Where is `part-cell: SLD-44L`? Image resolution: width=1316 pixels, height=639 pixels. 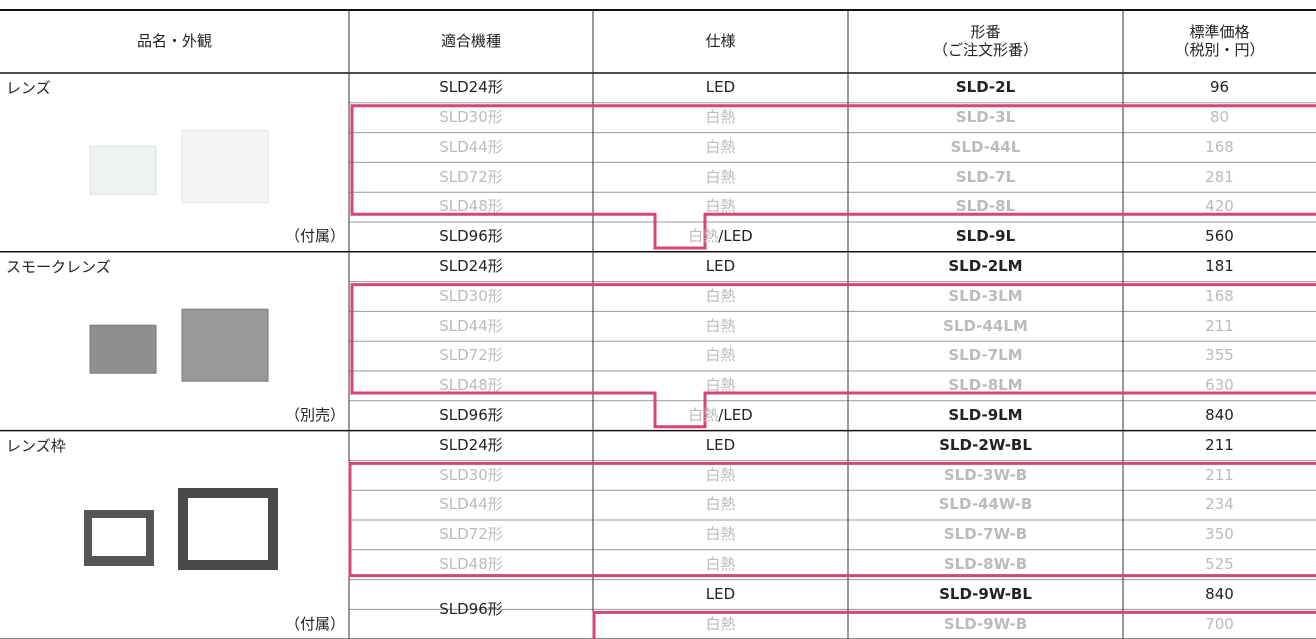
part-cell: SLD-44L is located at coordinates (985, 148).